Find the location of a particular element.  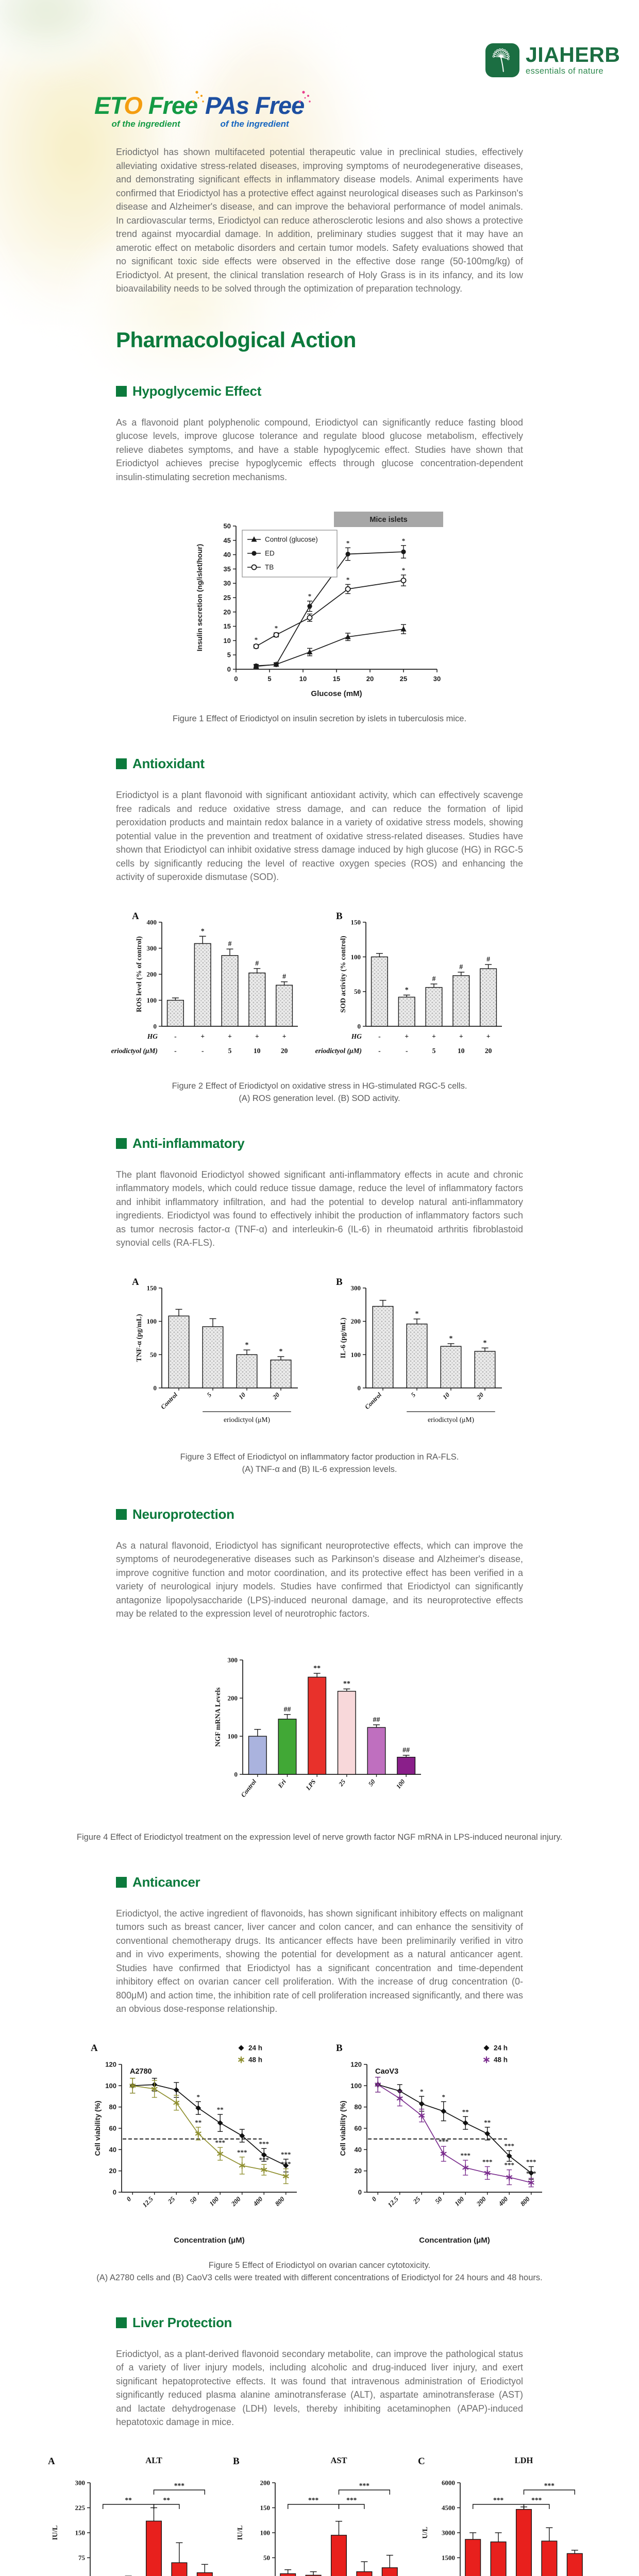

section-heading: Antioxidant is located at coordinates (169, 763).